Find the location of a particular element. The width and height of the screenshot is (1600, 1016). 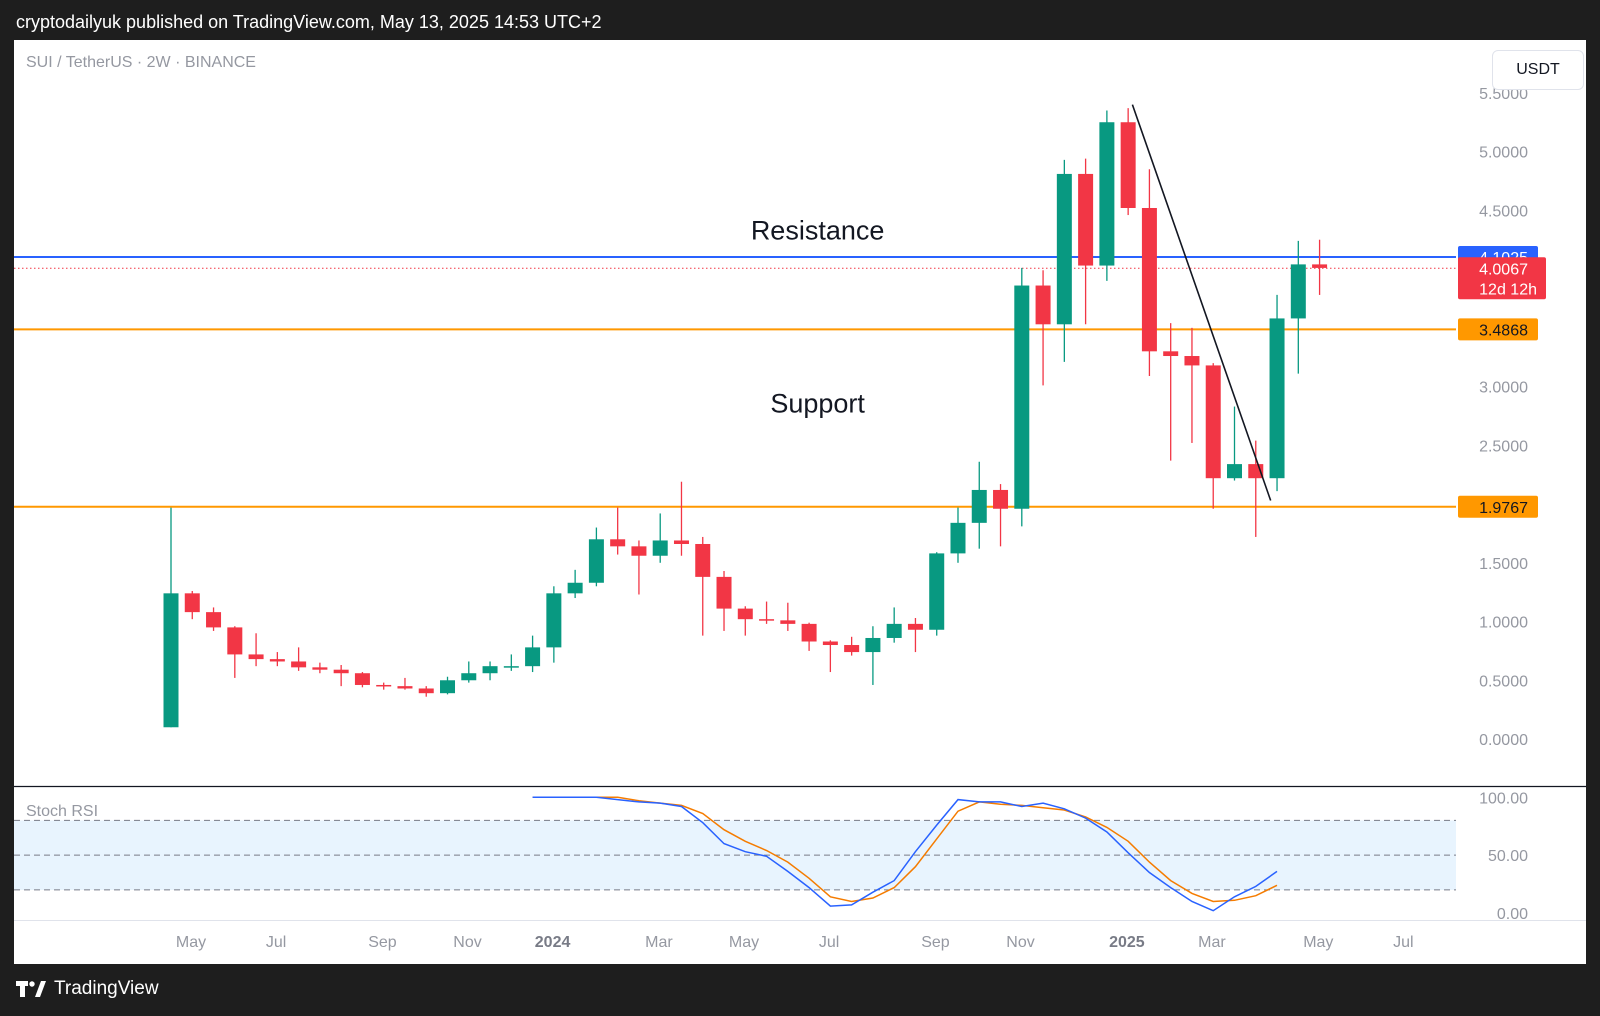

currency-button: USDT is located at coordinates (1538, 70).